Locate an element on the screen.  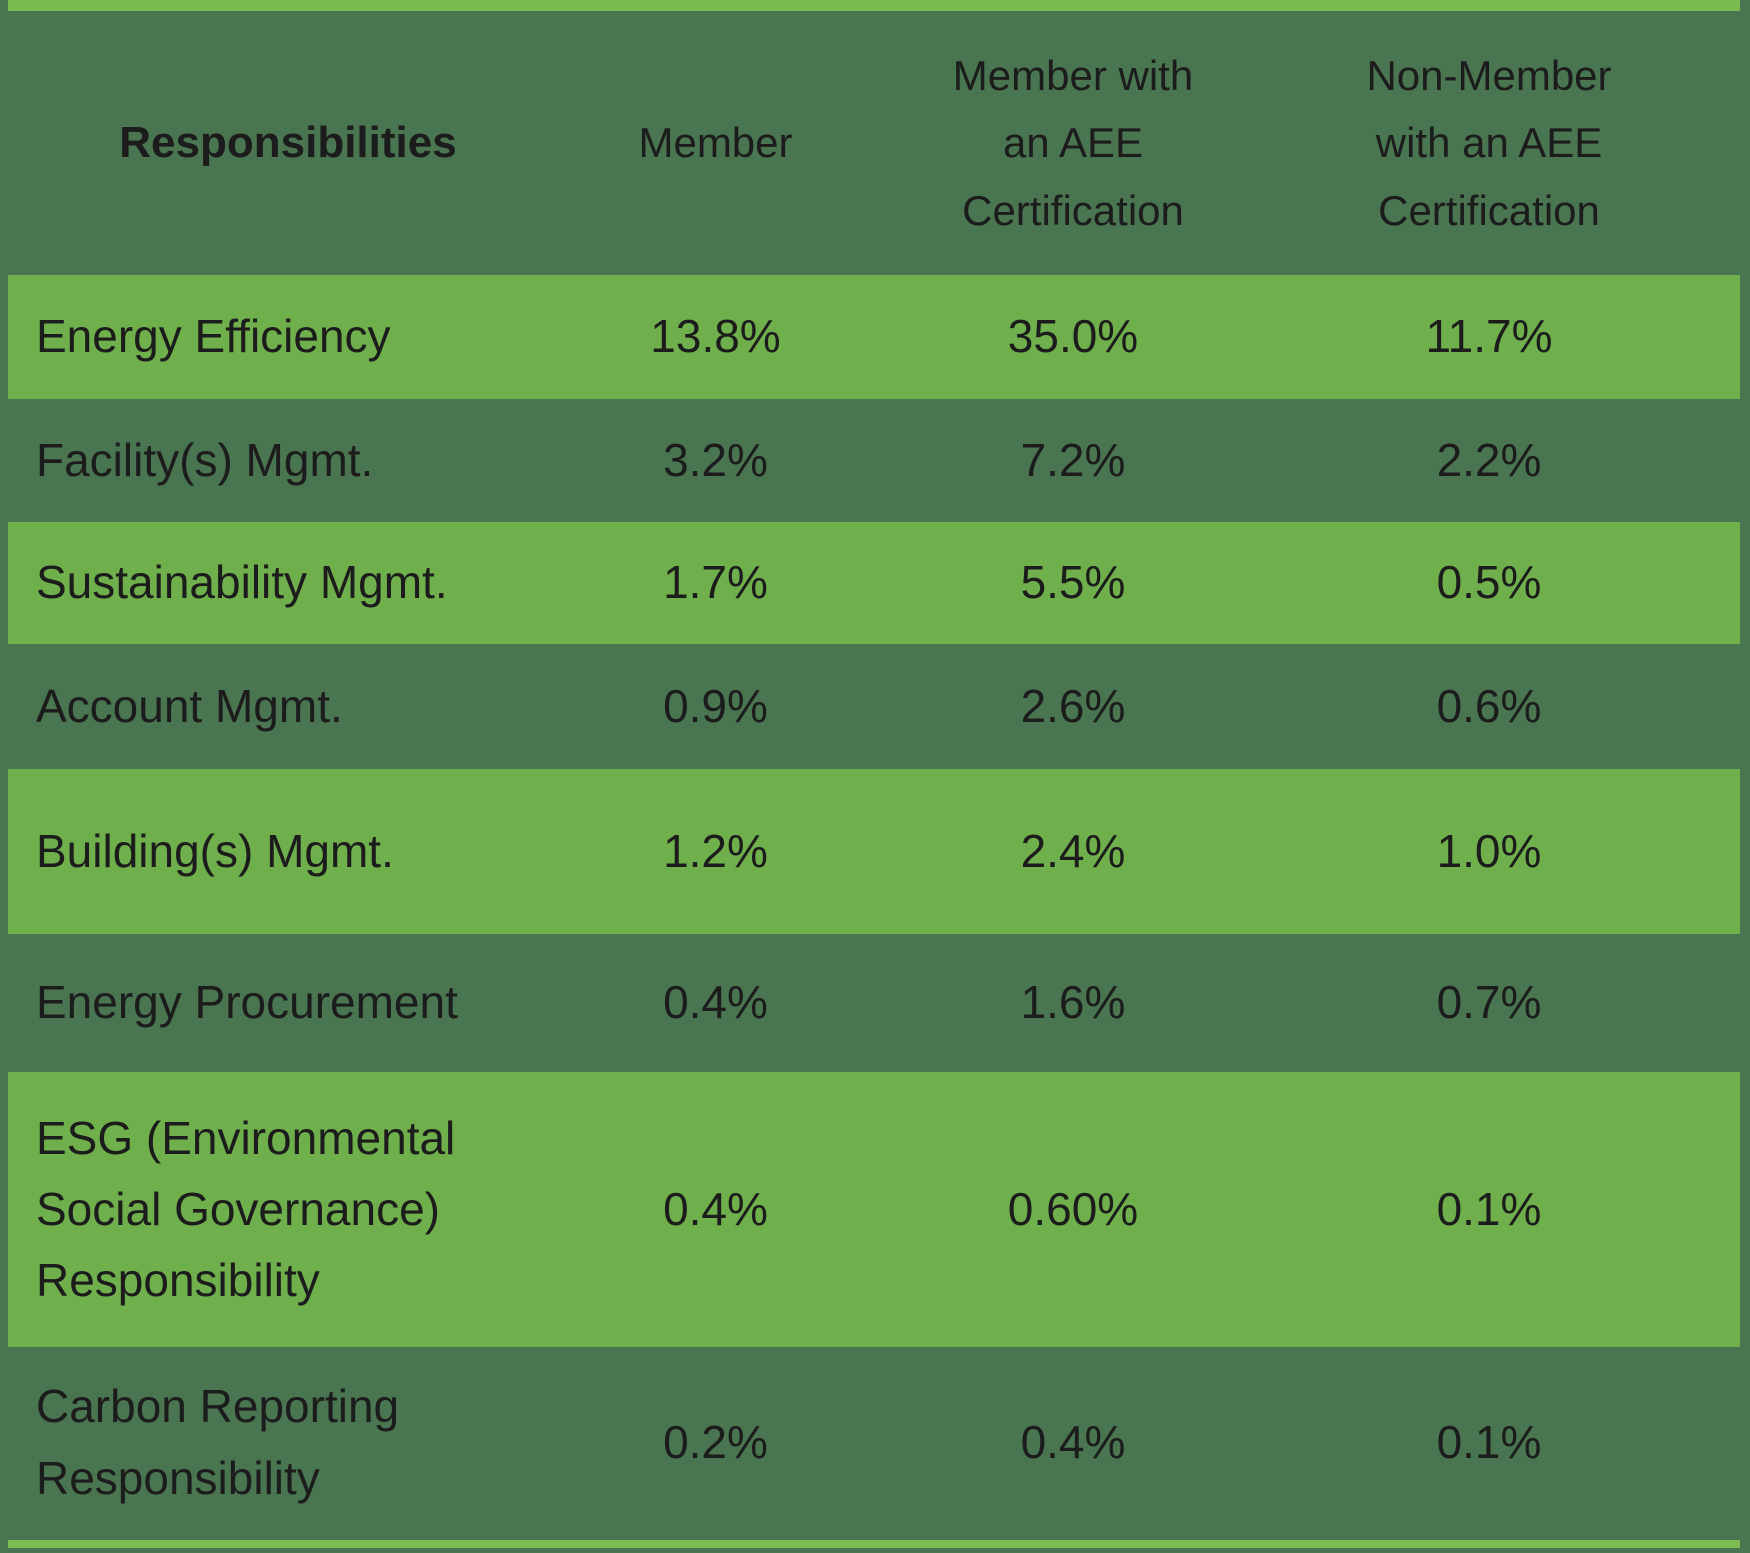
top-border-line is located at coordinates (874, 5).